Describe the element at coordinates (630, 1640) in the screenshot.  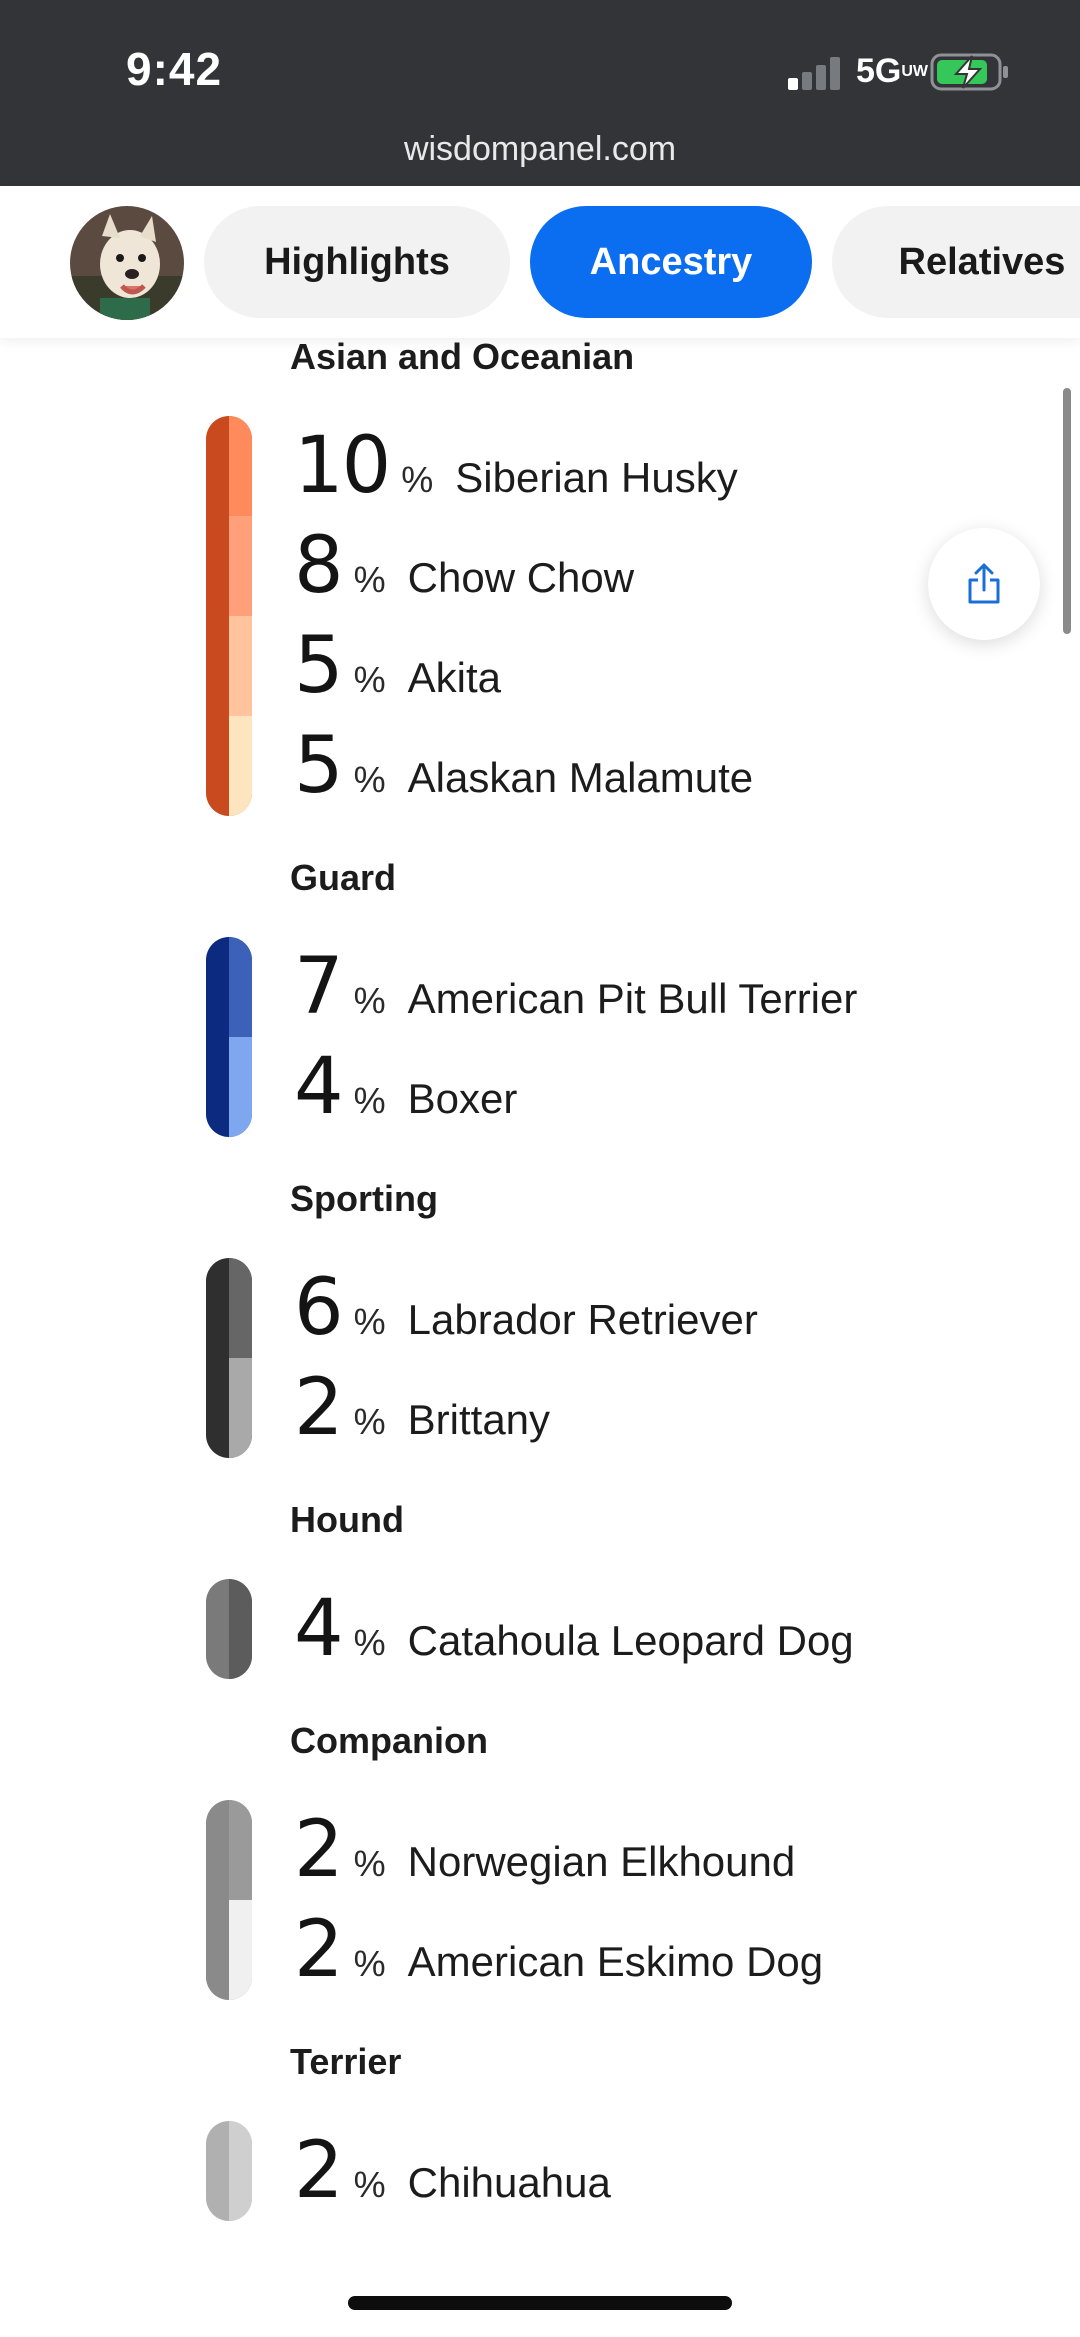
I see `breed-name: Catahoula Leopard Dog` at that location.